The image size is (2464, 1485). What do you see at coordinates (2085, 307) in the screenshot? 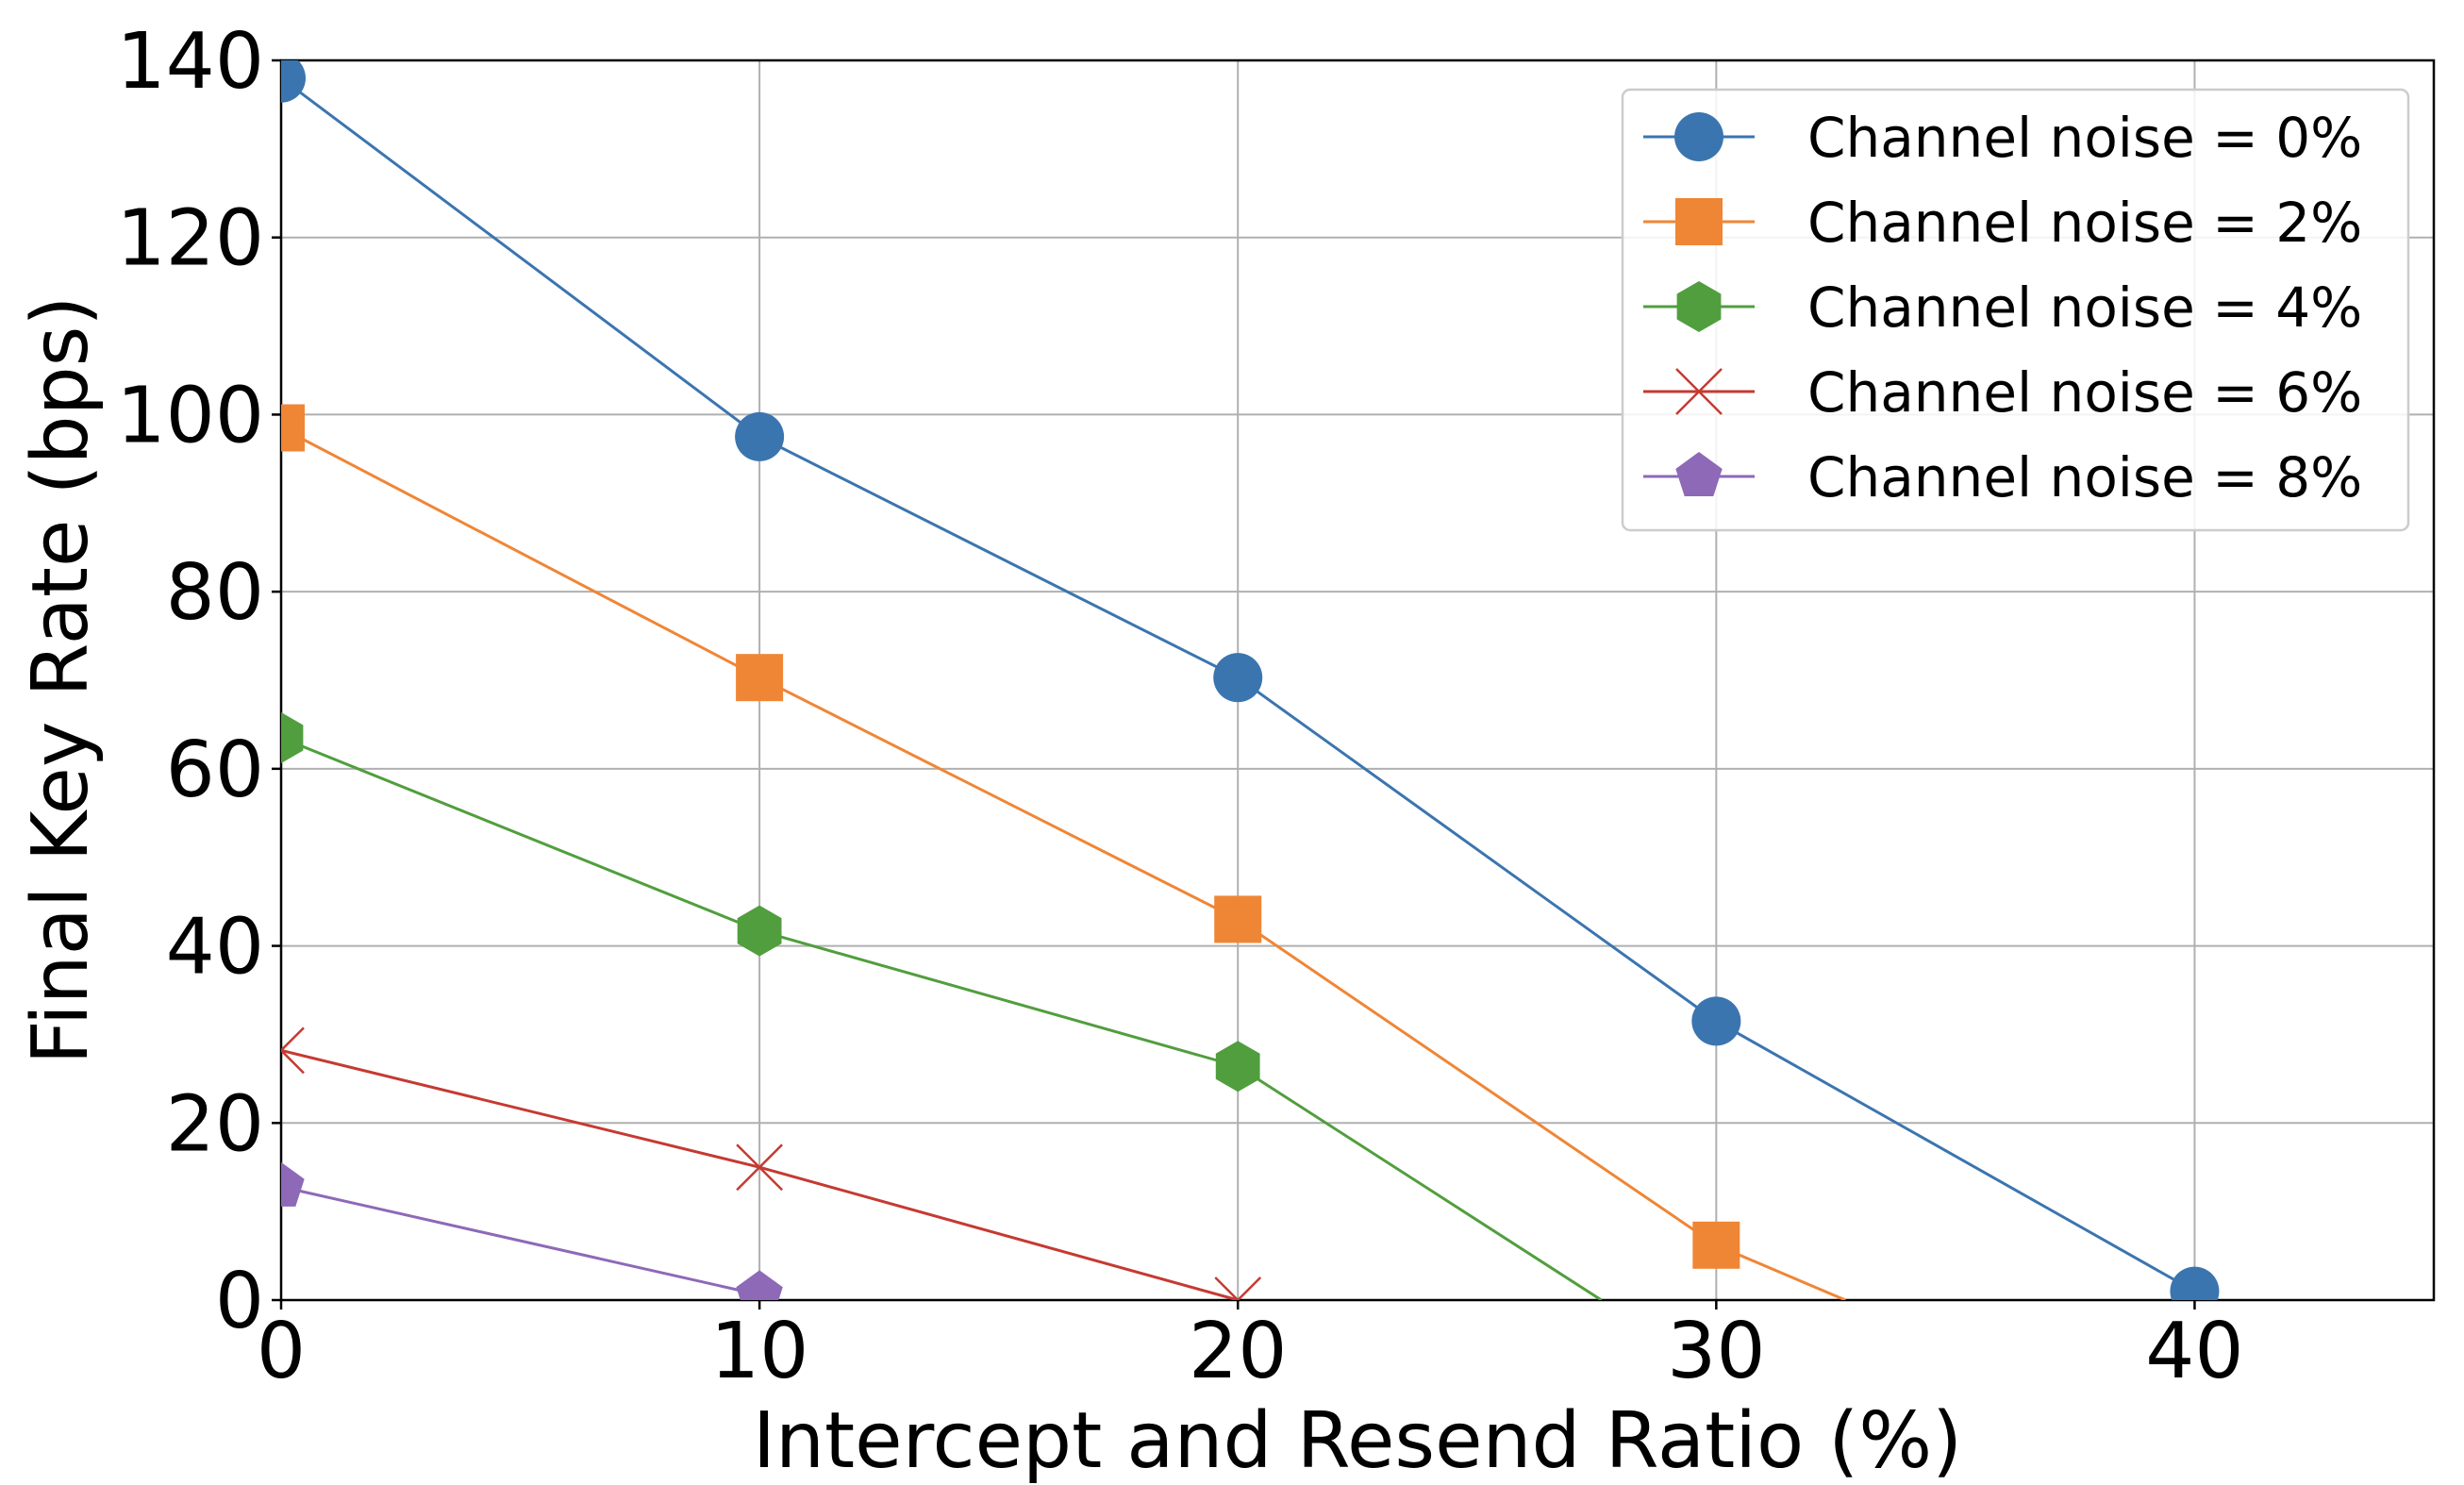
I see `legend-label: Channel noise = 4%` at bounding box center [2085, 307].